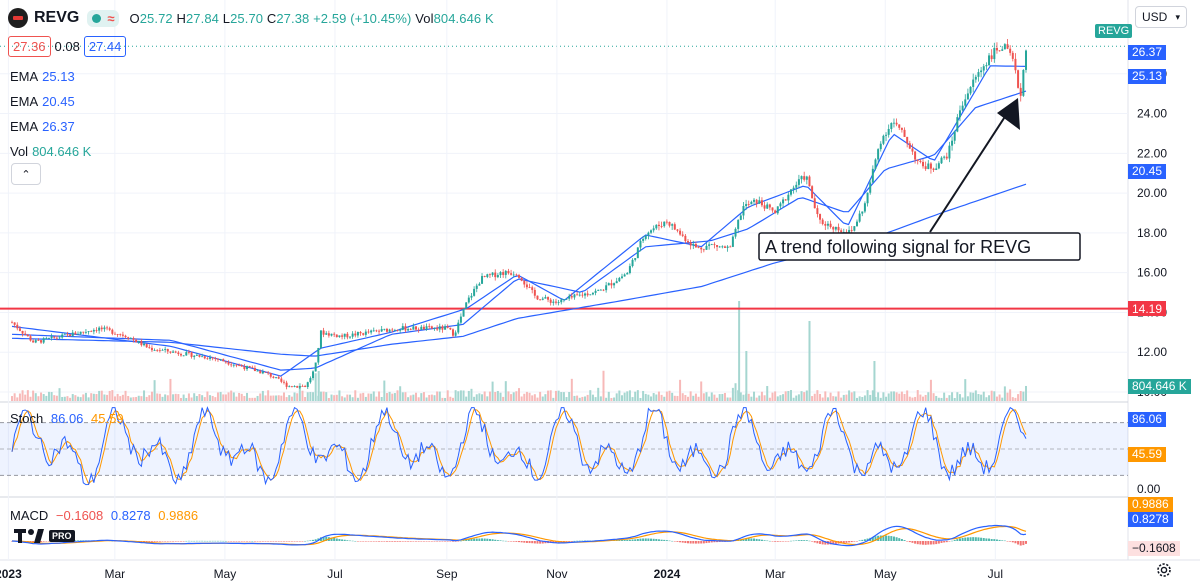 This screenshot has width=1200, height=588. I want to click on ema-legend-1: EMA 25.13, so click(42, 76).